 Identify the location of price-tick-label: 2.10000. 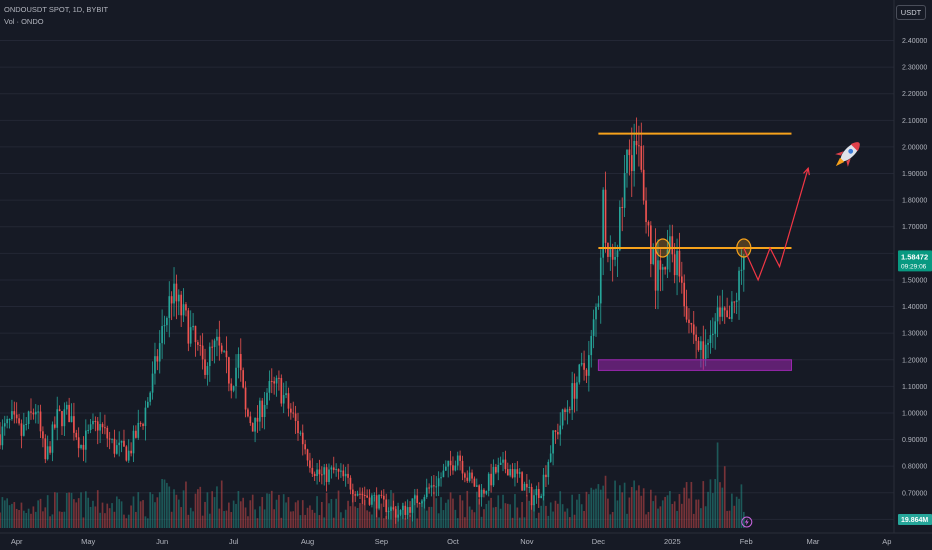
(914, 121).